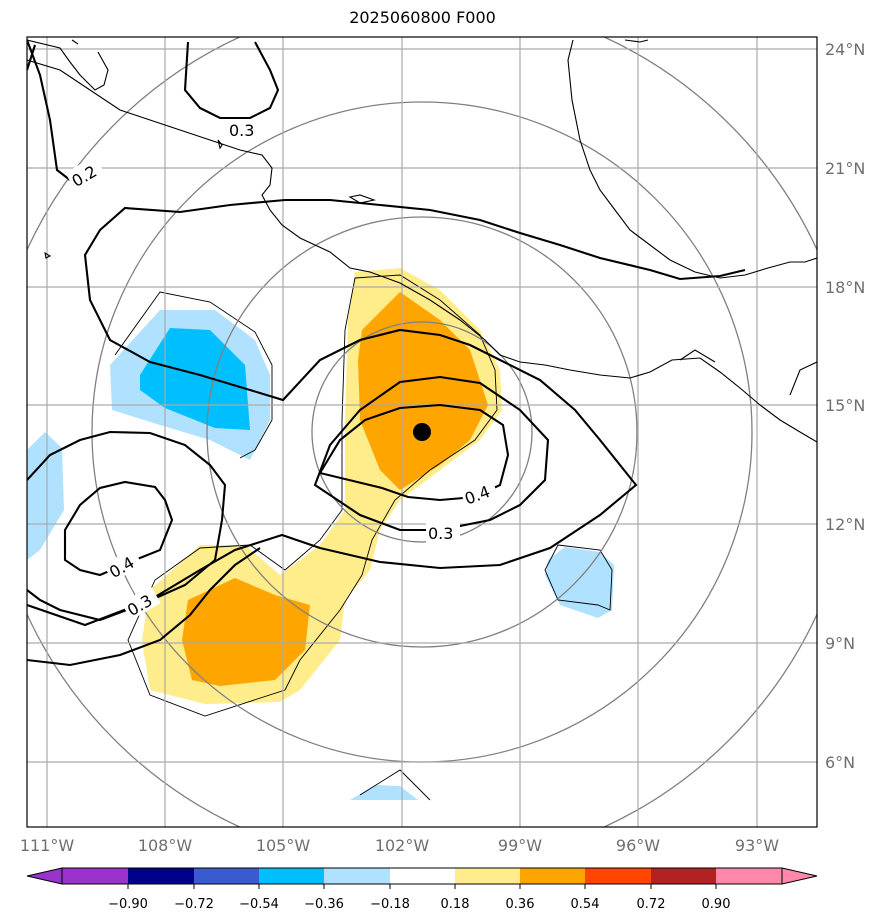  I want to click on colorbar-tick-label: −0.90, so click(128, 904).